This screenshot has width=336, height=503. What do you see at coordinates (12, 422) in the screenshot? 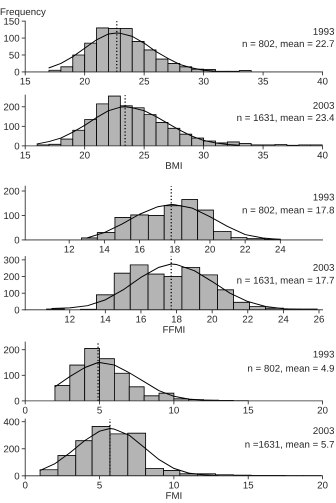
I see `y-tick-label: 400` at bounding box center [12, 422].